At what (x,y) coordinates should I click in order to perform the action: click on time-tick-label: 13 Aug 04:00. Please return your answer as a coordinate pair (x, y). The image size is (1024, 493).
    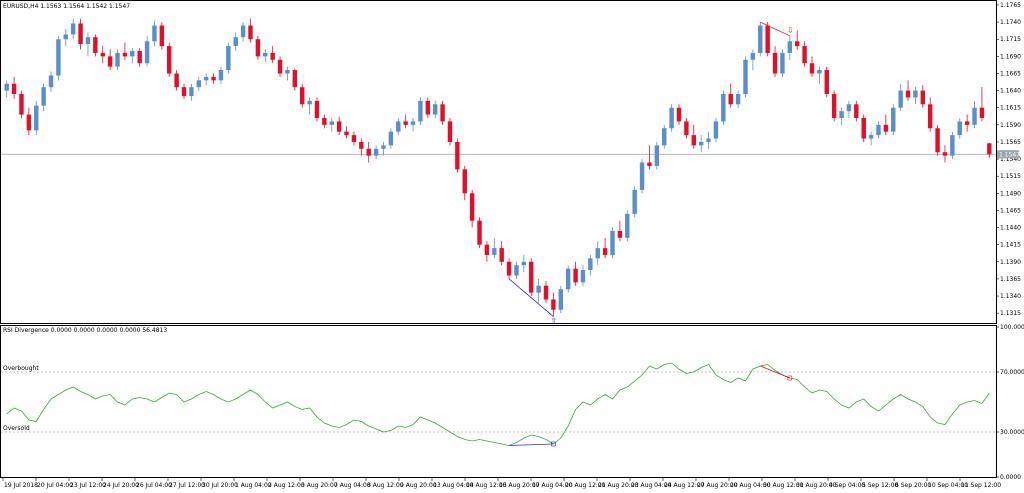
    Looking at the image, I should click on (453, 485).